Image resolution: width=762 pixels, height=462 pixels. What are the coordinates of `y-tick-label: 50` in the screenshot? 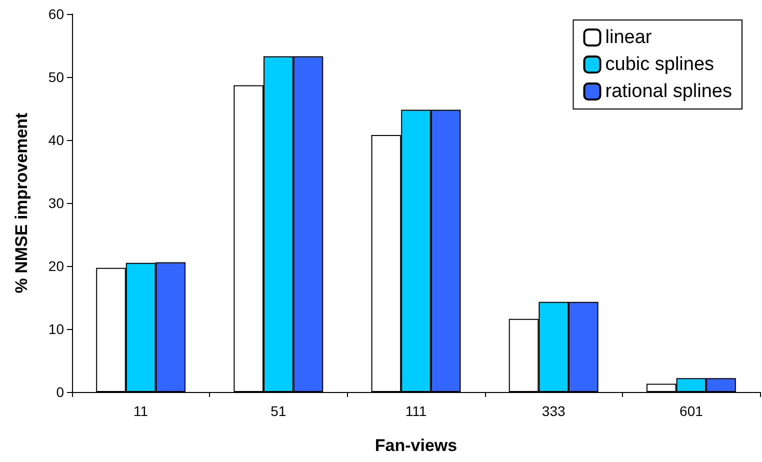 It's located at (56, 77).